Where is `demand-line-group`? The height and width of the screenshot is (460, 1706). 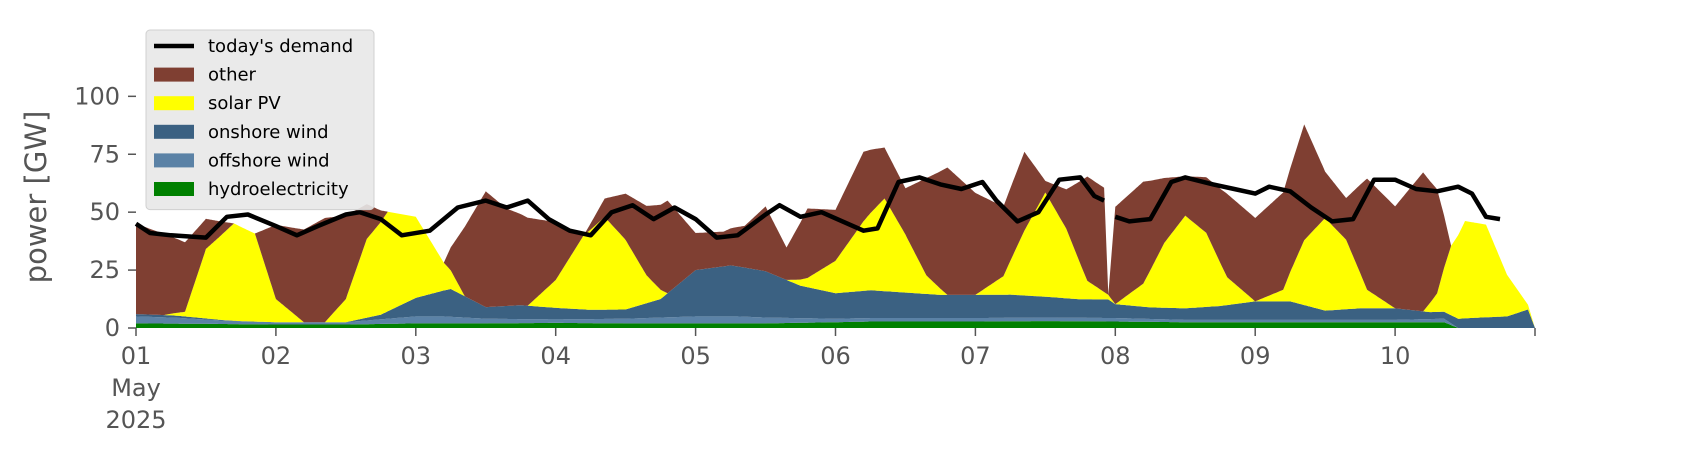
demand-line-group is located at coordinates (817, 207).